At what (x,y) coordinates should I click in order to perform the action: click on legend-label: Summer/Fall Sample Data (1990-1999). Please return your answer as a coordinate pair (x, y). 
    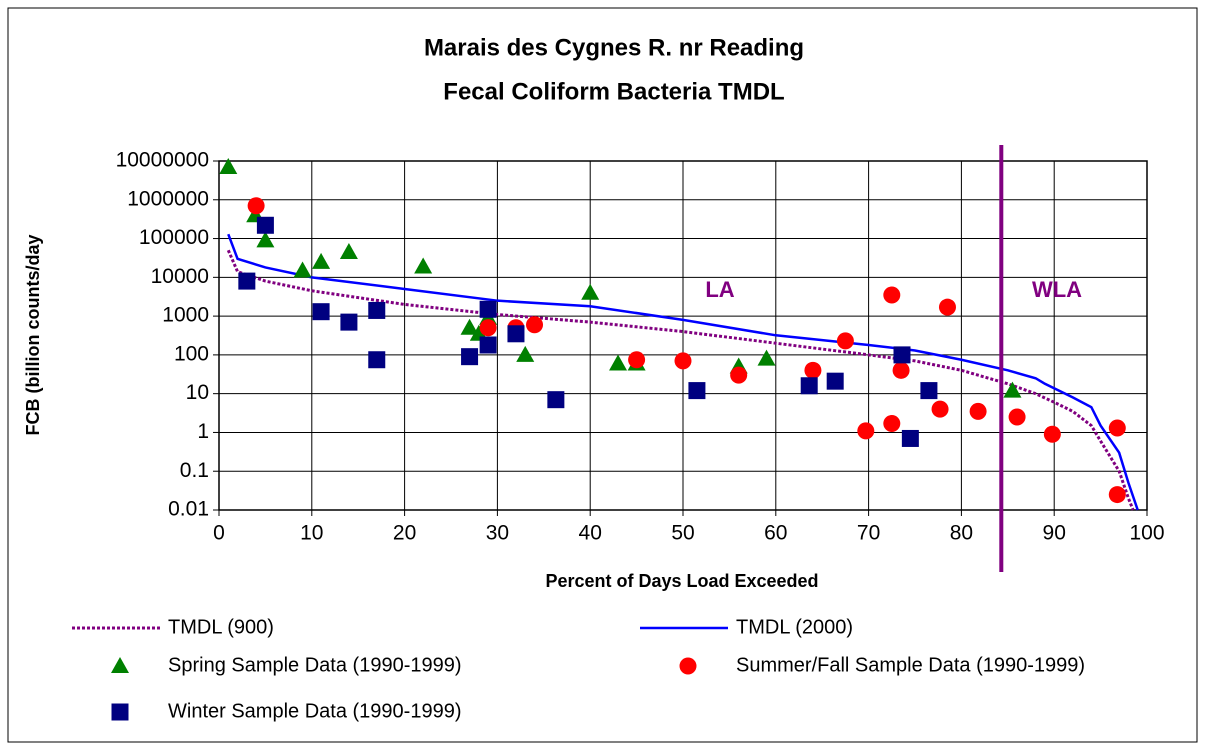
    Looking at the image, I should click on (910, 665).